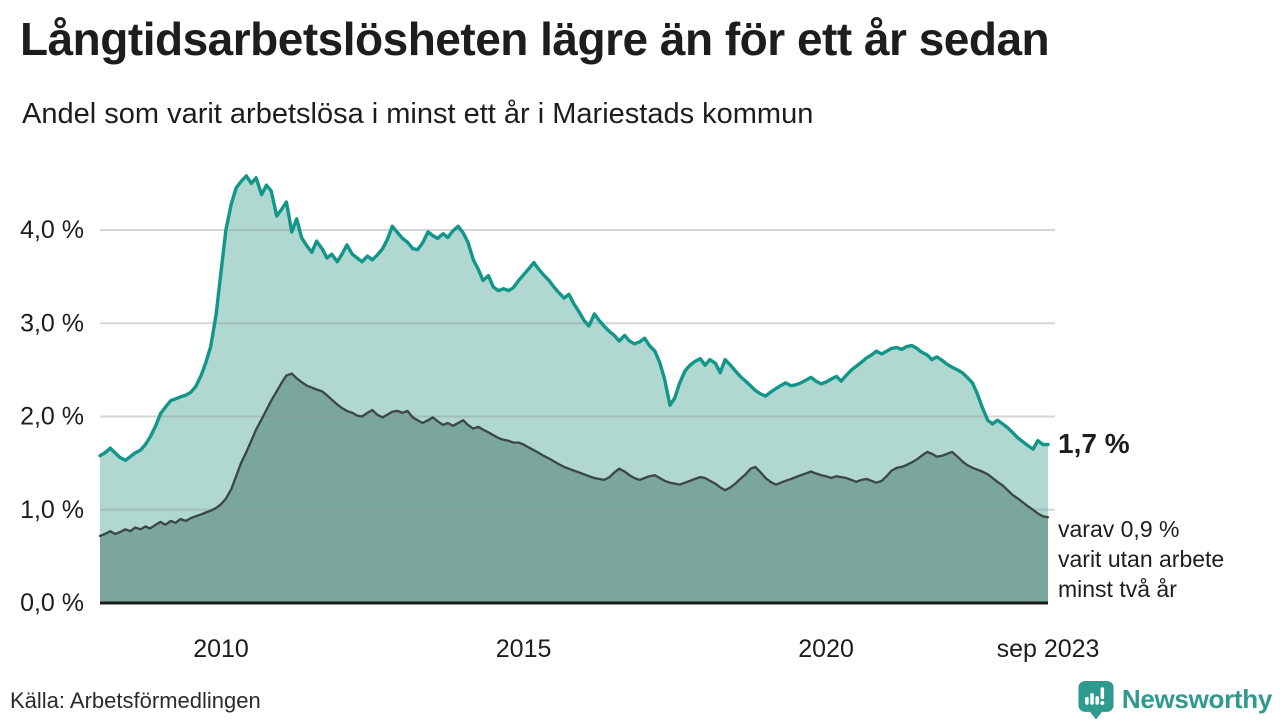 This screenshot has width=1280, height=725. Describe the element at coordinates (1119, 529) in the screenshot. I see `two-year-annotation-line-1: varav 0,9 %` at that location.